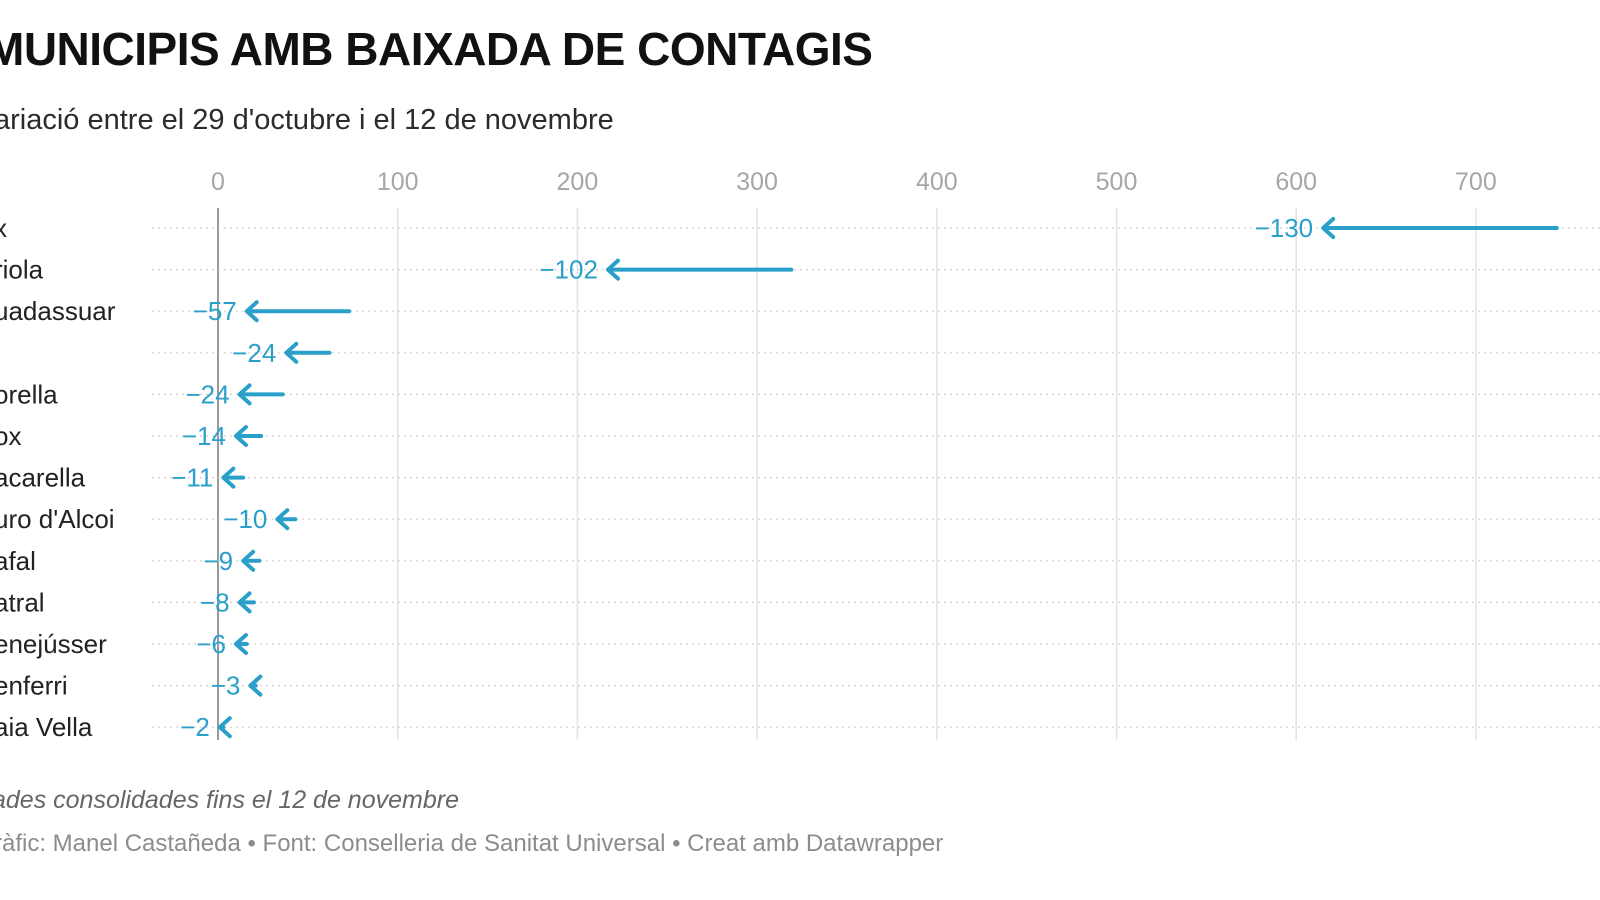 The height and width of the screenshot is (900, 1600). Describe the element at coordinates (218, 182) in the screenshot. I see `x-tick-label: 0` at that location.